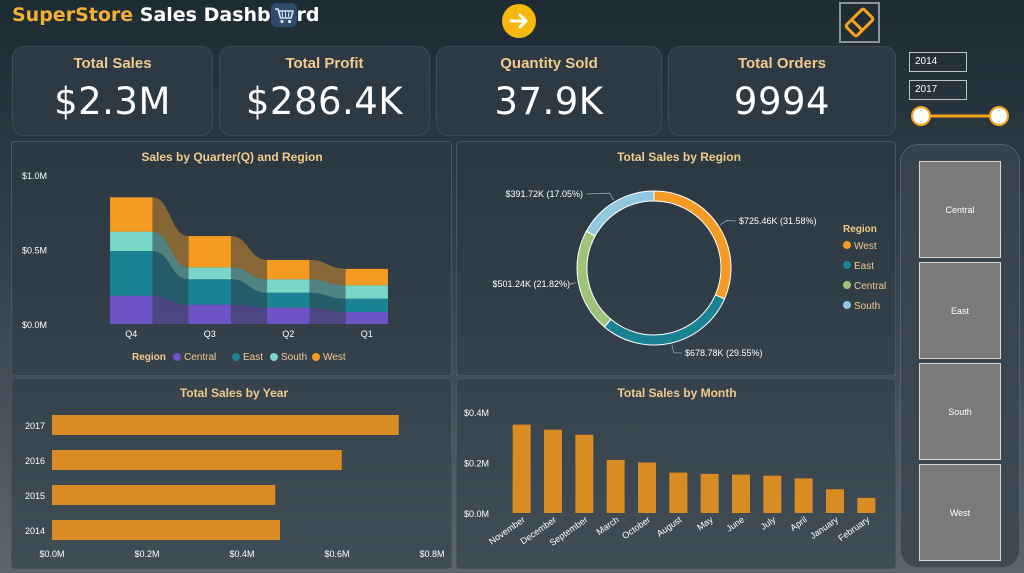 This screenshot has height=573, width=1024. What do you see at coordinates (676, 393) in the screenshot?
I see `chart-title: Total Sales by Month` at bounding box center [676, 393].